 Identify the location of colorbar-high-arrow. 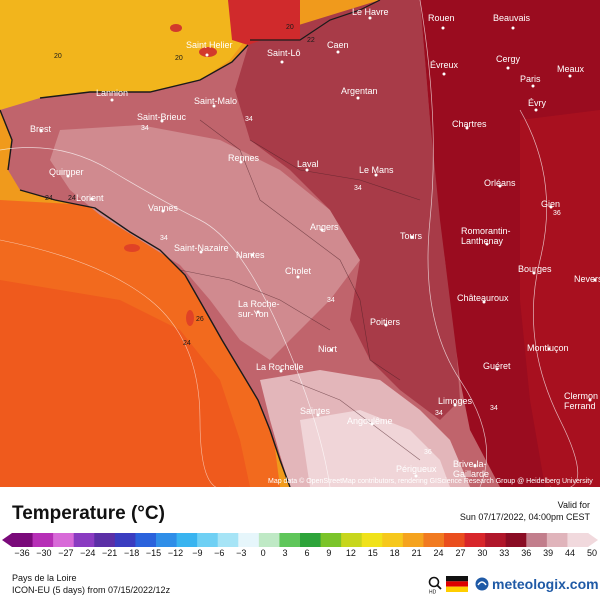
(593, 540).